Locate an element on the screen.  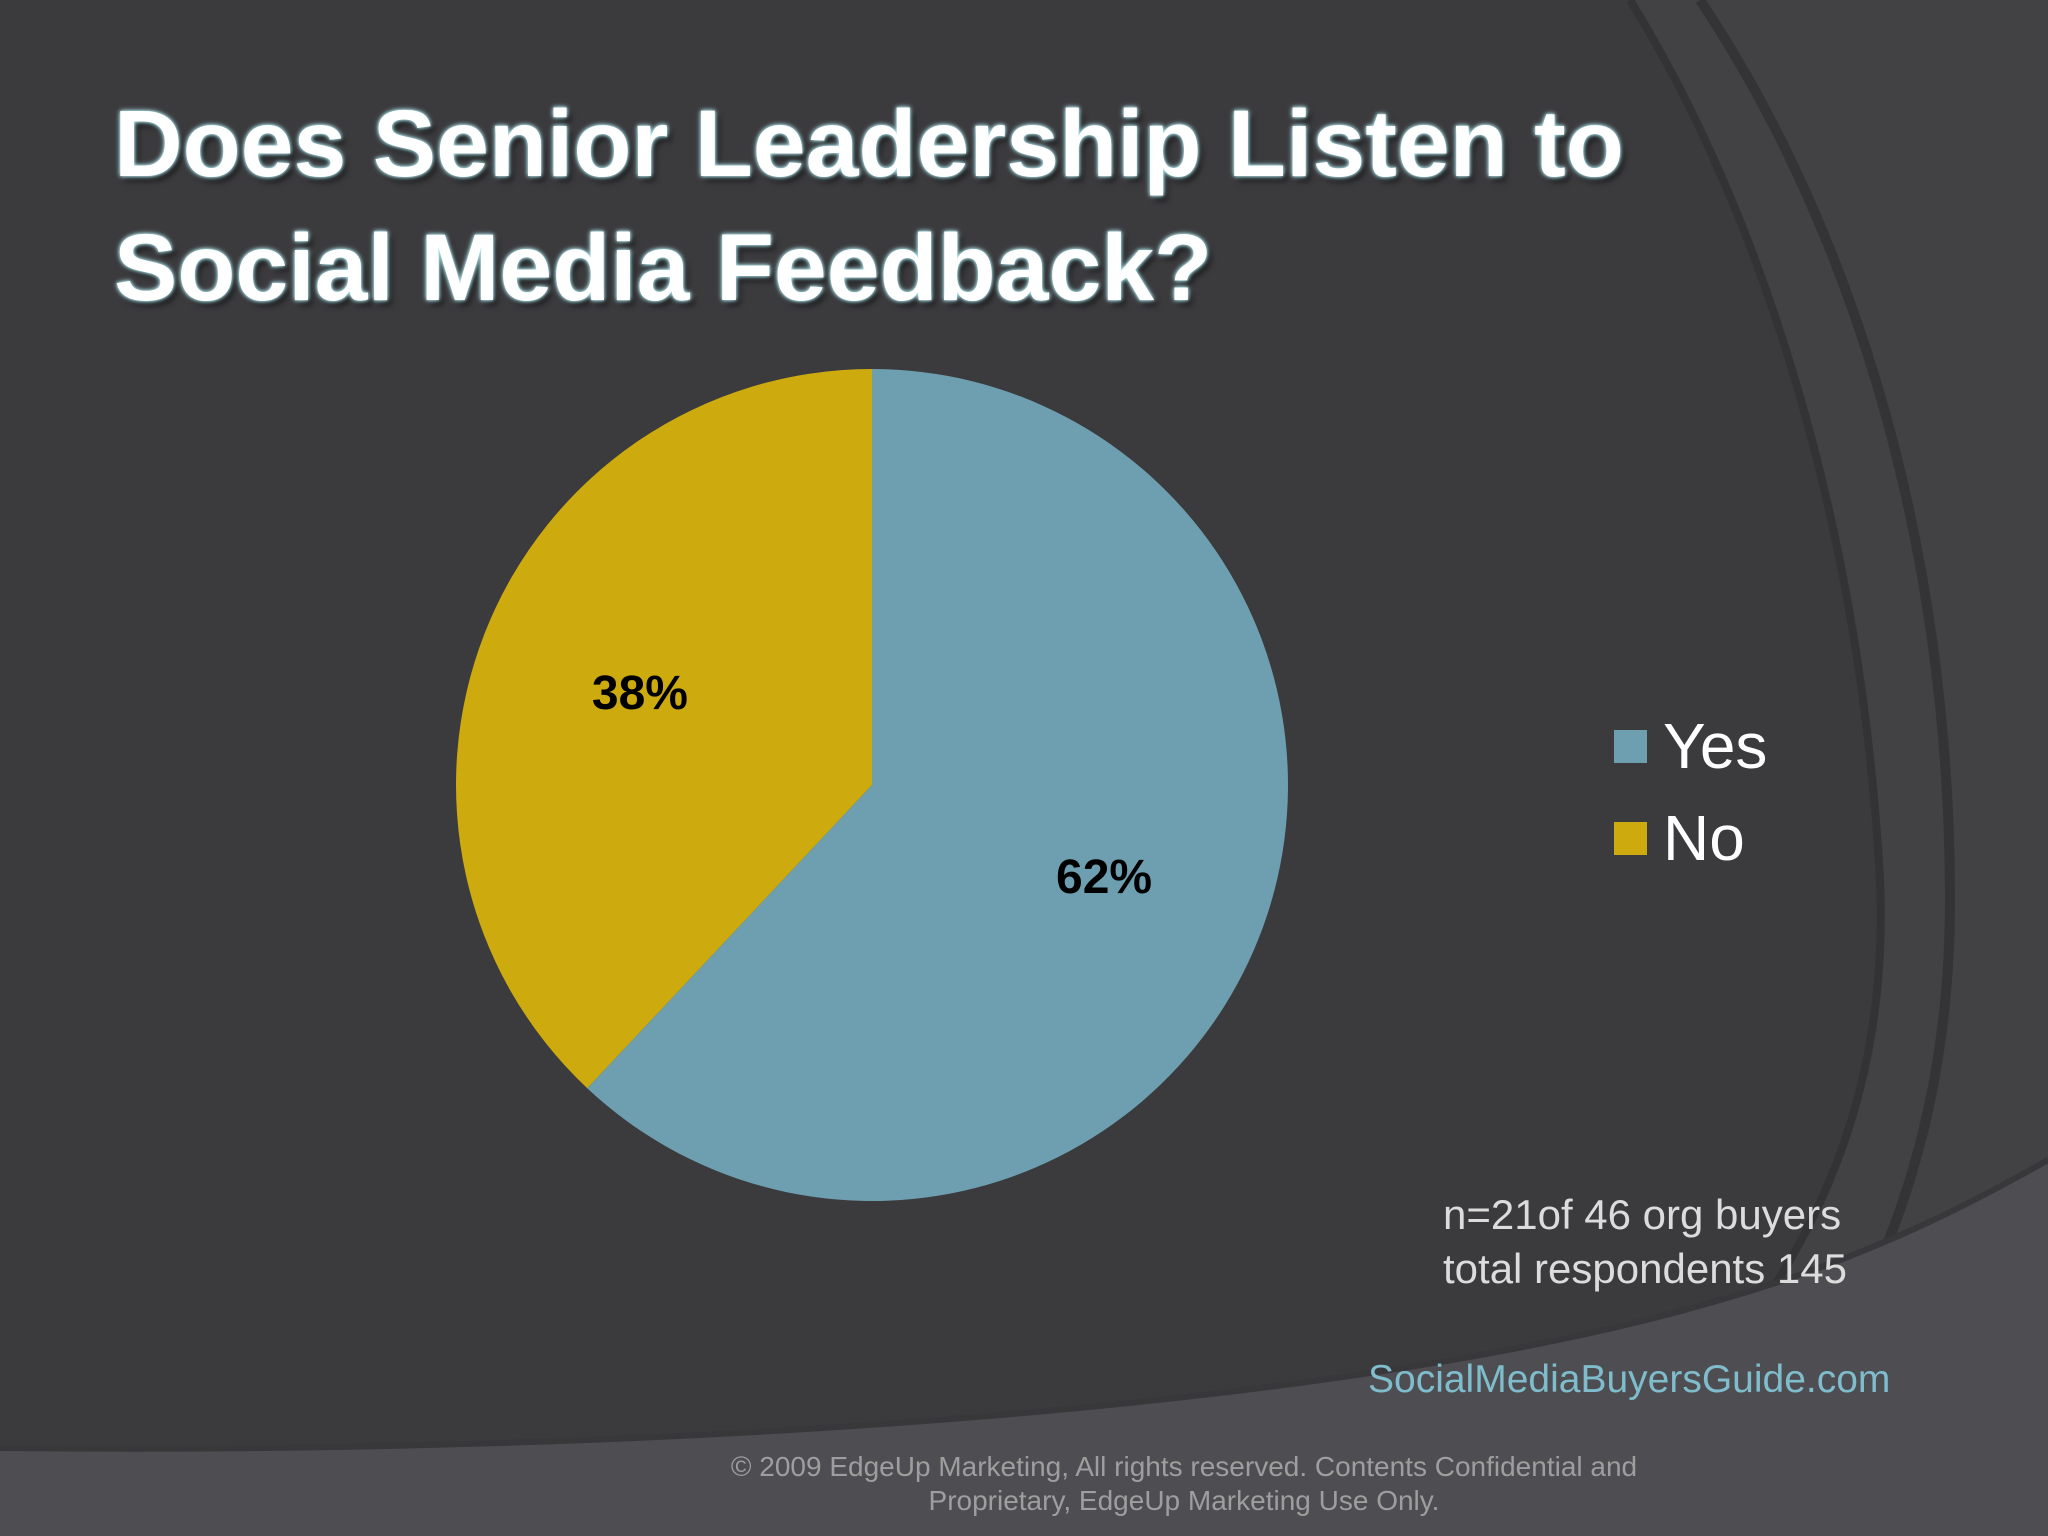
slide-title-line-2: Social Media Feedback? is located at coordinates (663, 268).